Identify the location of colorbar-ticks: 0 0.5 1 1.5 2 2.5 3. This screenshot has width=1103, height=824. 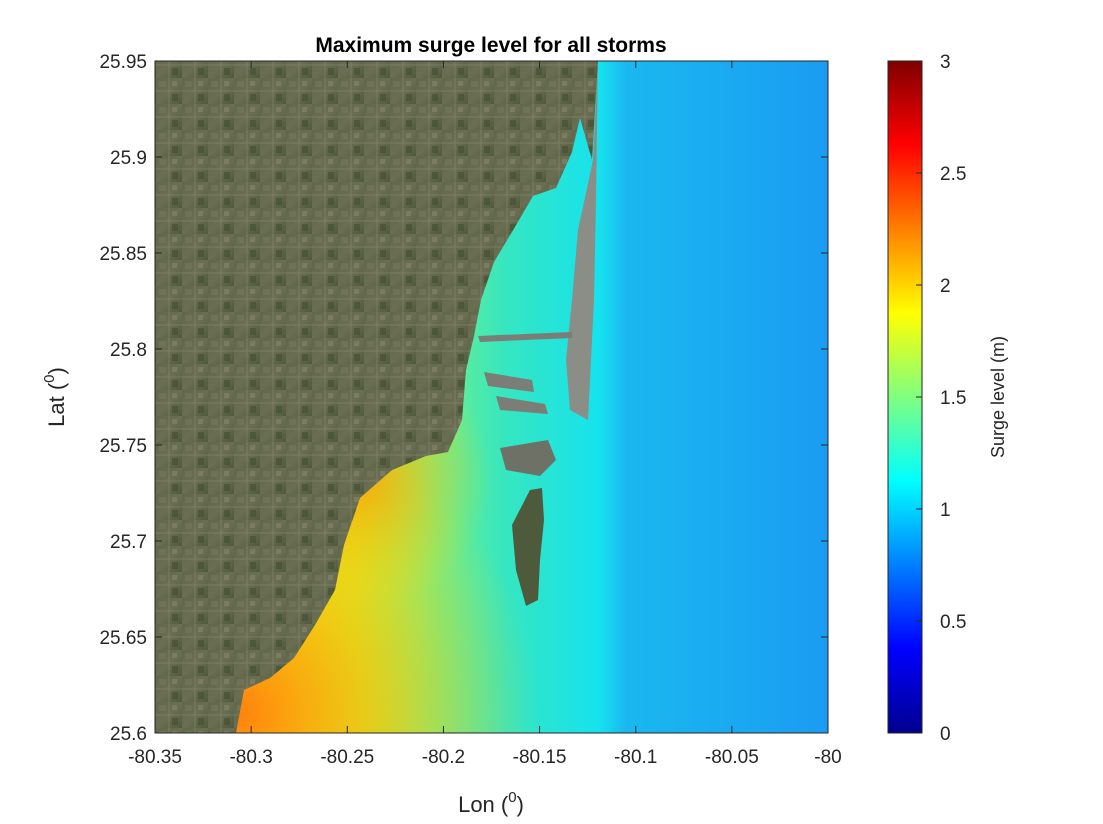
(941, 398).